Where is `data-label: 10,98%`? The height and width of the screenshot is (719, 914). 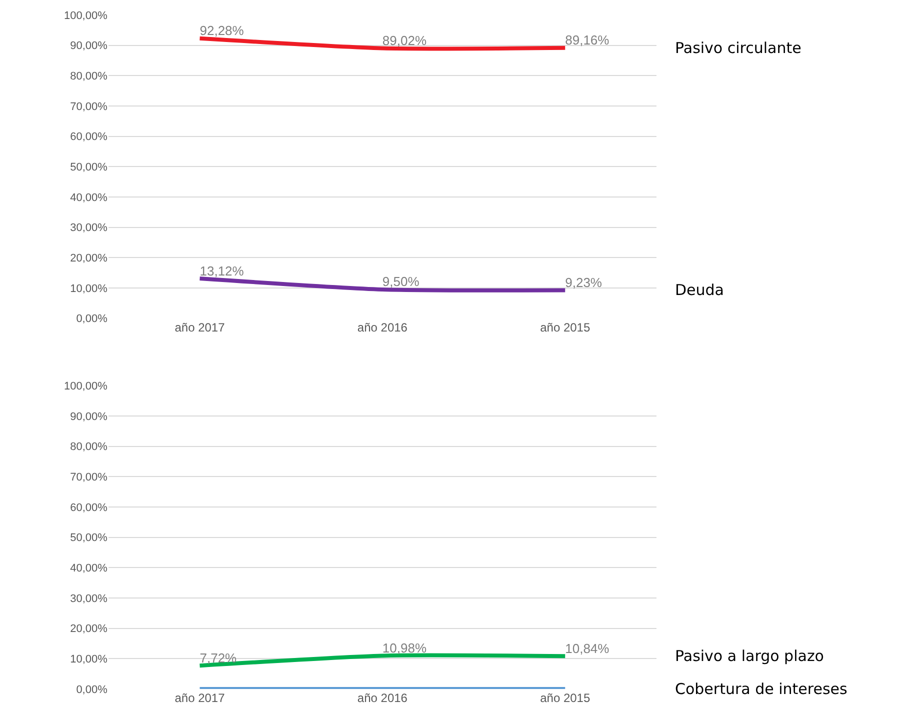 data-label: 10,98% is located at coordinates (404, 648).